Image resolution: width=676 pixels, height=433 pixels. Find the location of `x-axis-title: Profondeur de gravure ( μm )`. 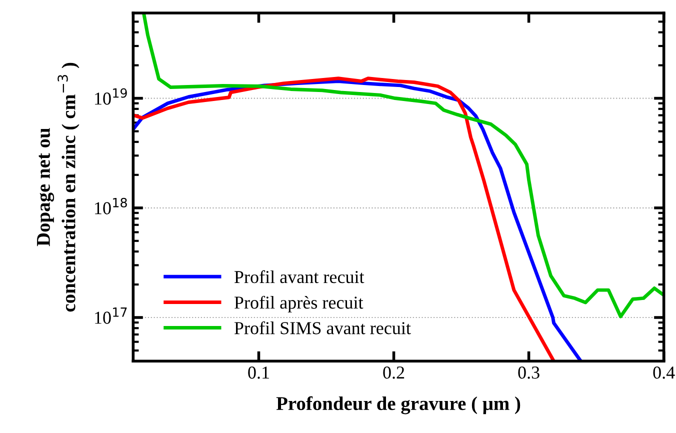

x-axis-title: Profondeur de gravure ( μm ) is located at coordinates (398, 405).